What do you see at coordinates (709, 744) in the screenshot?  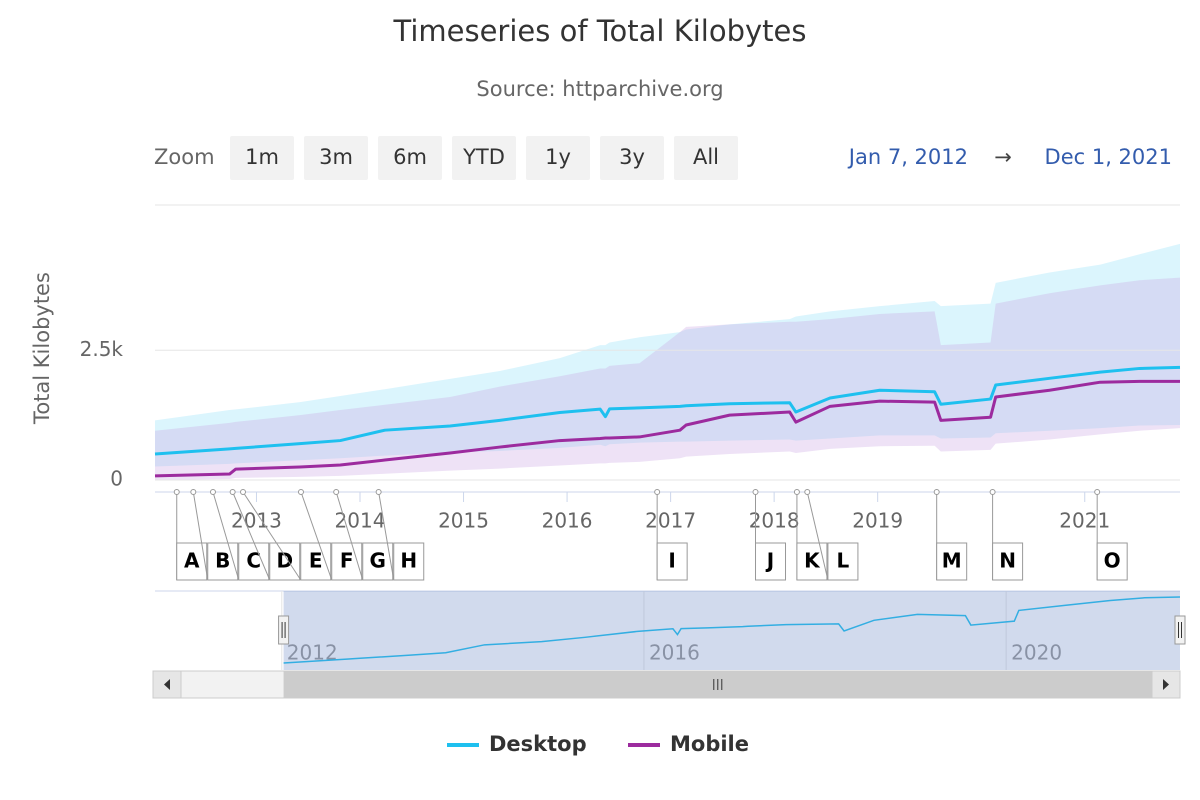 I see `legend-label: Mobile` at bounding box center [709, 744].